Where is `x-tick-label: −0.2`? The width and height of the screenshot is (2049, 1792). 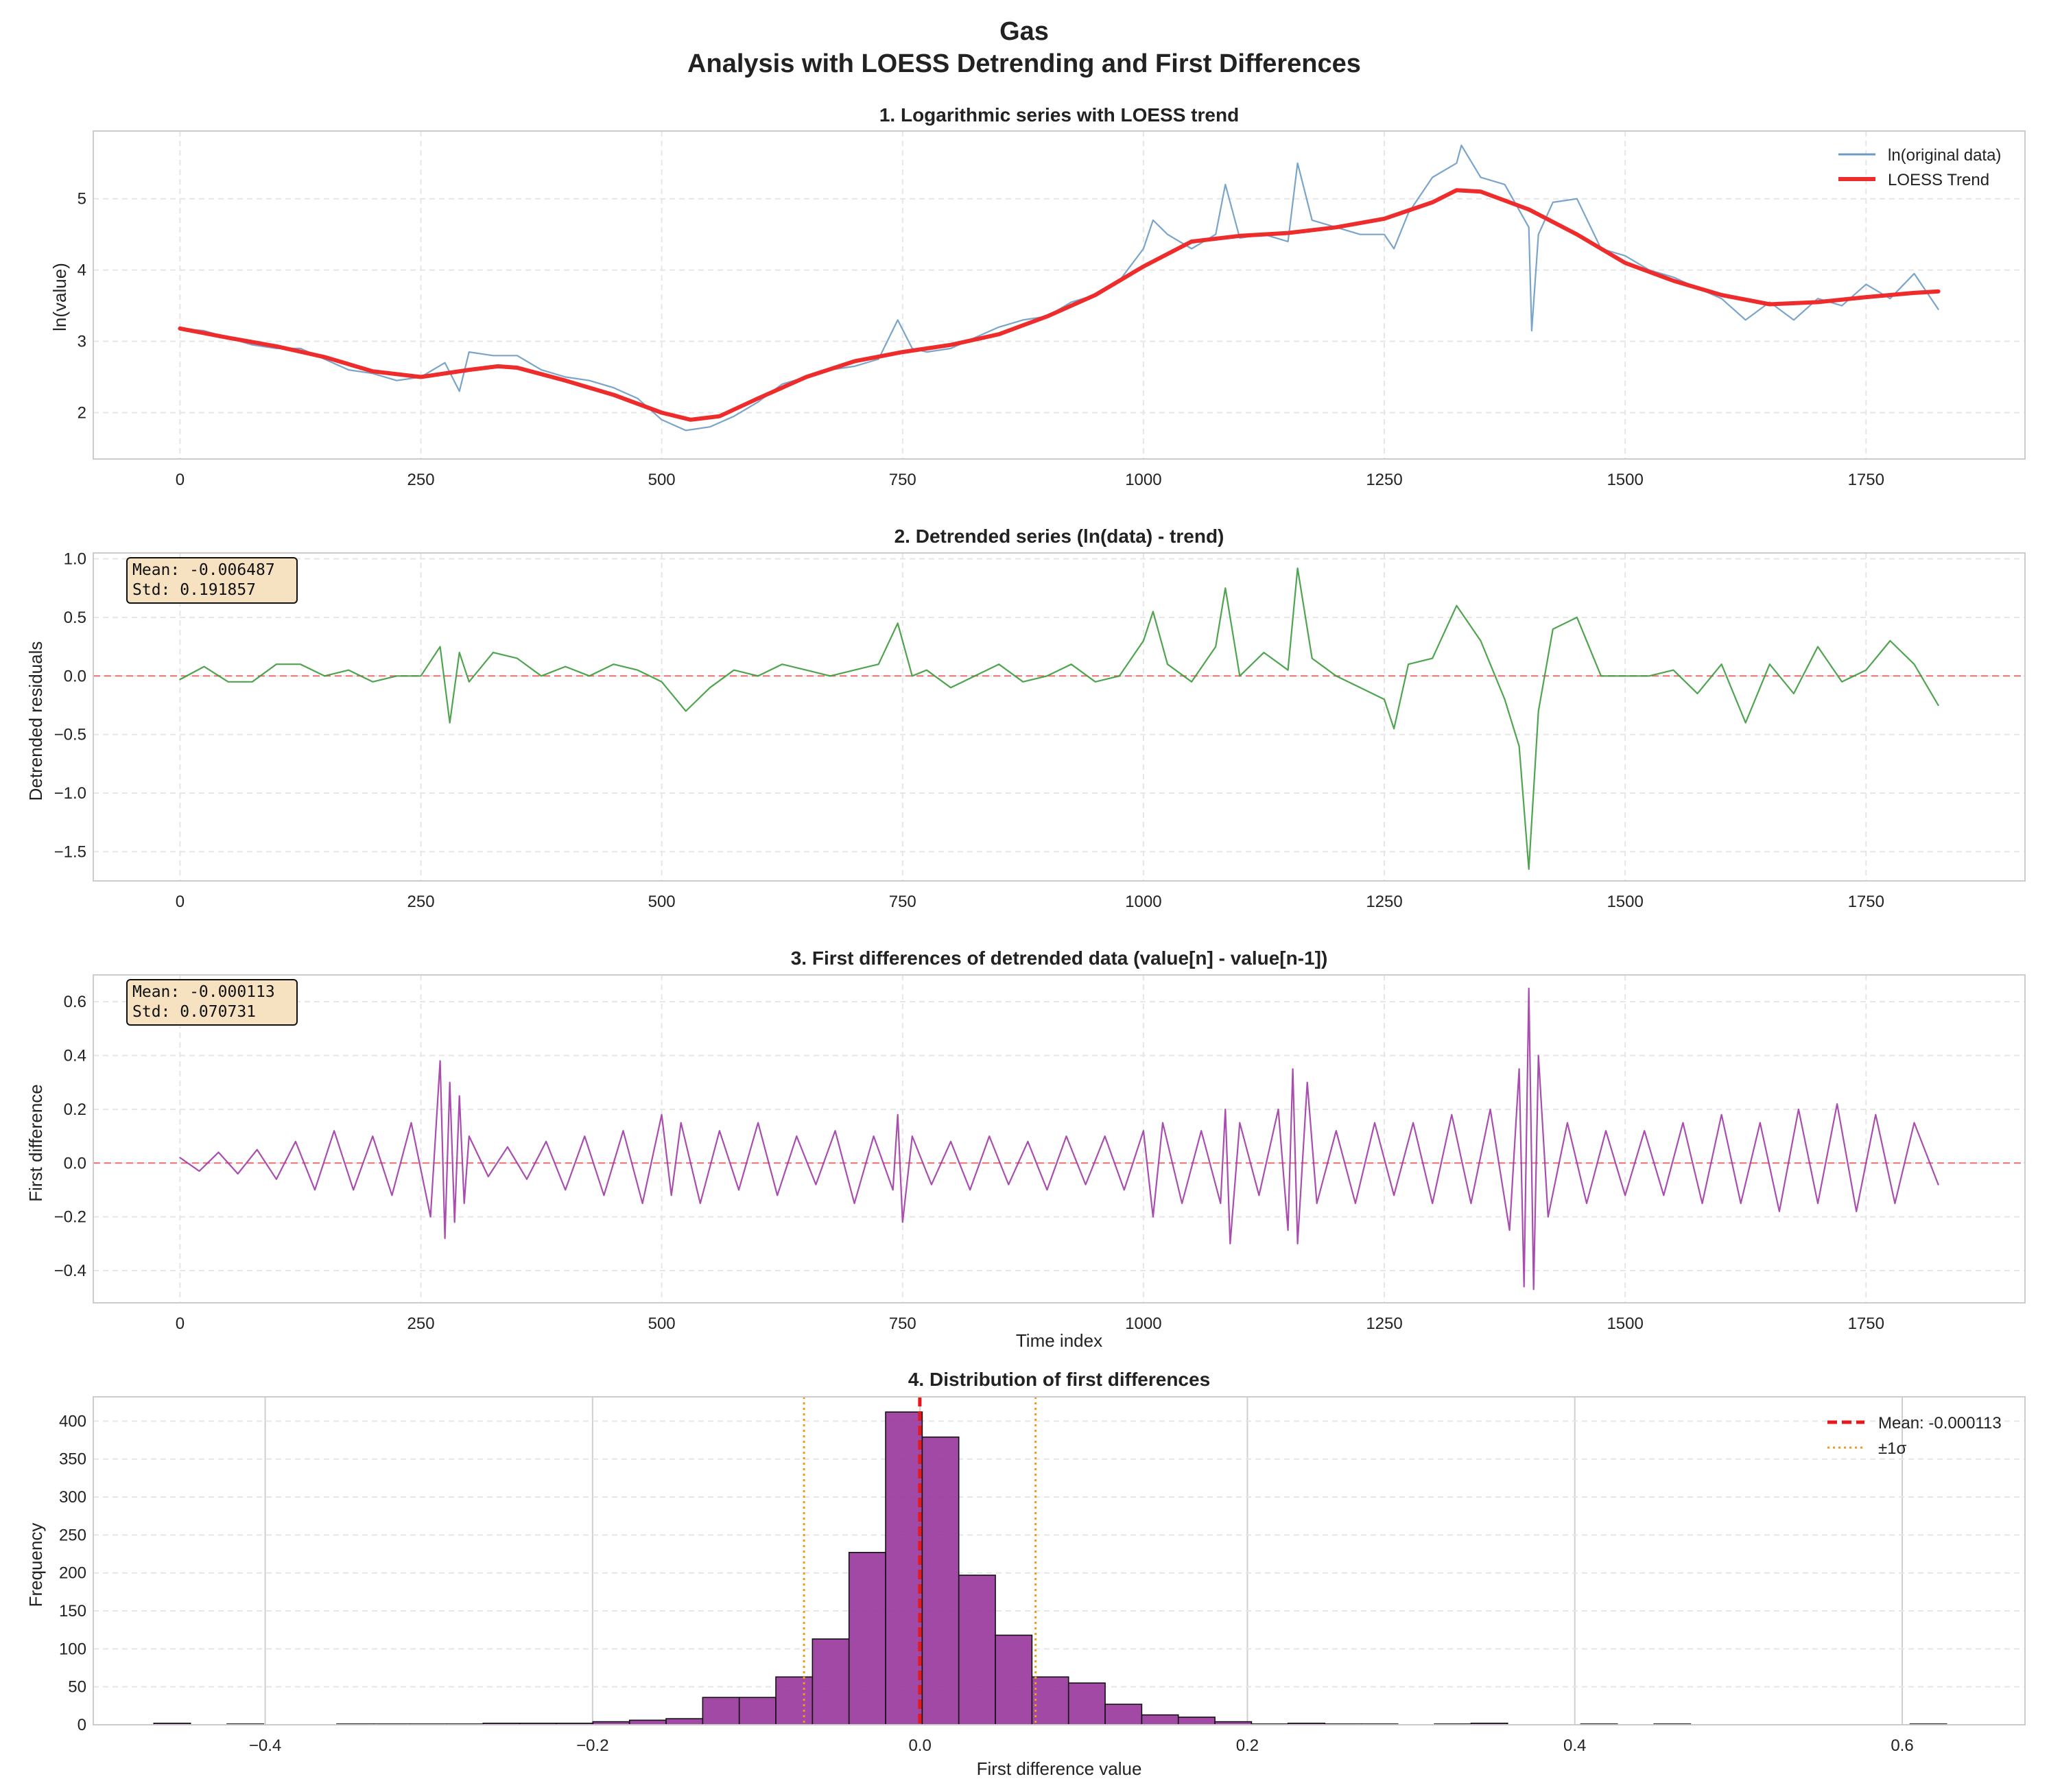
x-tick-label: −0.2 is located at coordinates (592, 1745).